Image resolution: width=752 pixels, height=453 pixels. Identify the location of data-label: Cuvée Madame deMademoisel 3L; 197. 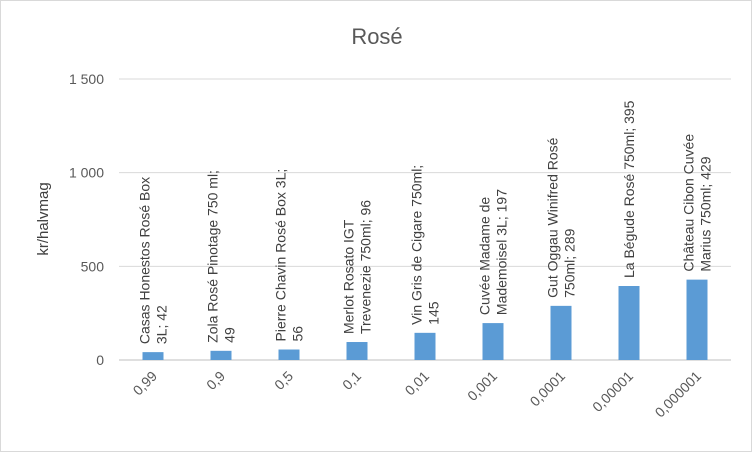
(493, 252).